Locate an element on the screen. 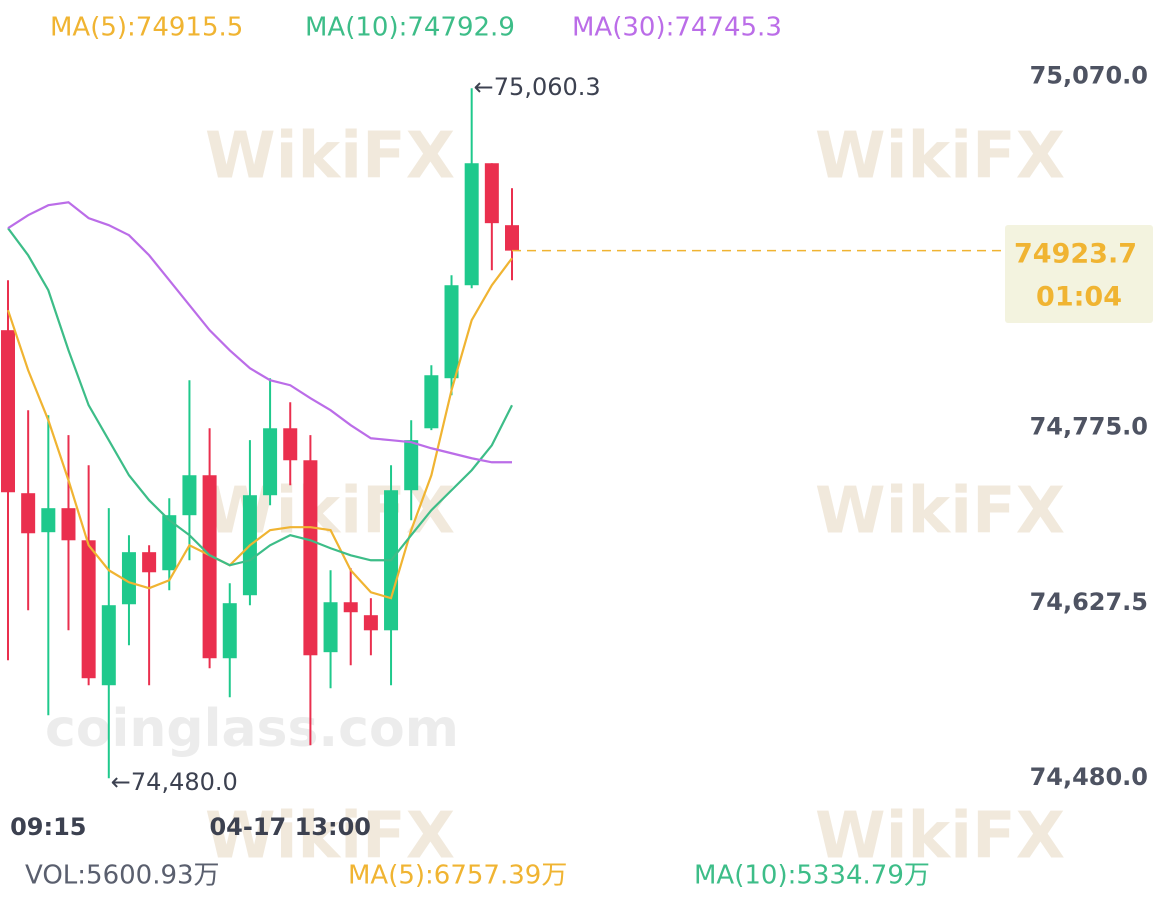 The image size is (1170, 910). x-tick-label: 09:15 is located at coordinates (48, 827).